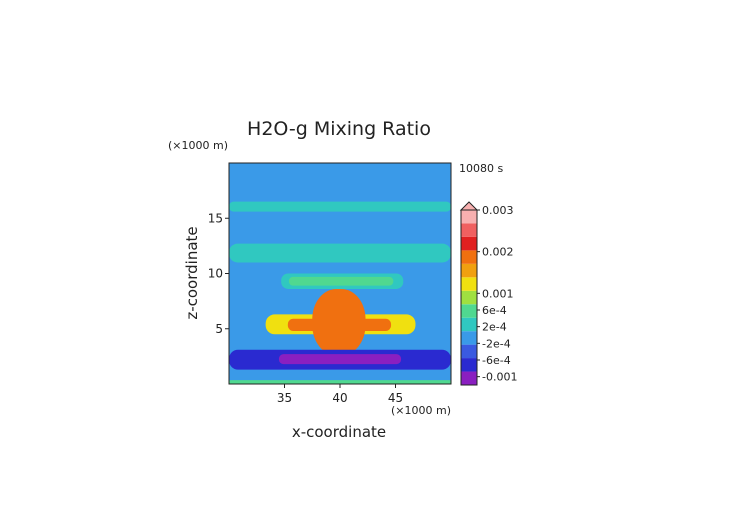 This screenshot has width=752, height=532. Describe the element at coordinates (469, 206) in the screenshot. I see `colorbar-max-arrow` at that location.